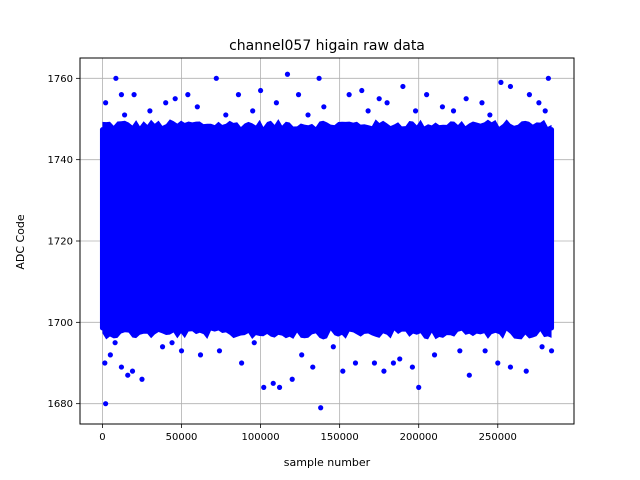 This screenshot has height=480, width=640. What do you see at coordinates (327, 334) in the screenshot?
I see `band-lower-edge` at bounding box center [327, 334].